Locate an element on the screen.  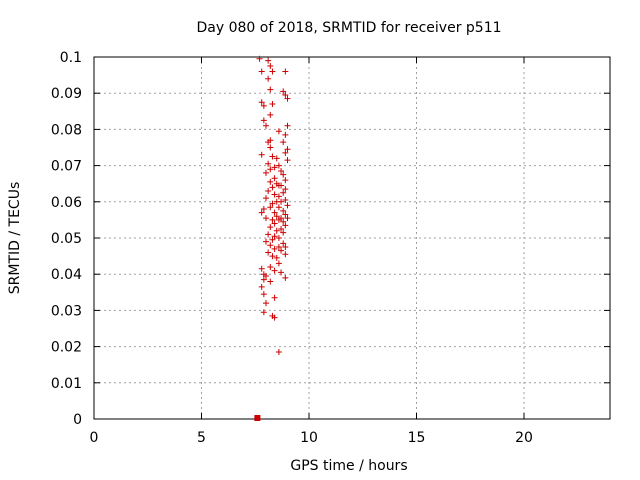
y-axis-label: SRMTID / TECUs is located at coordinates (15, 238).